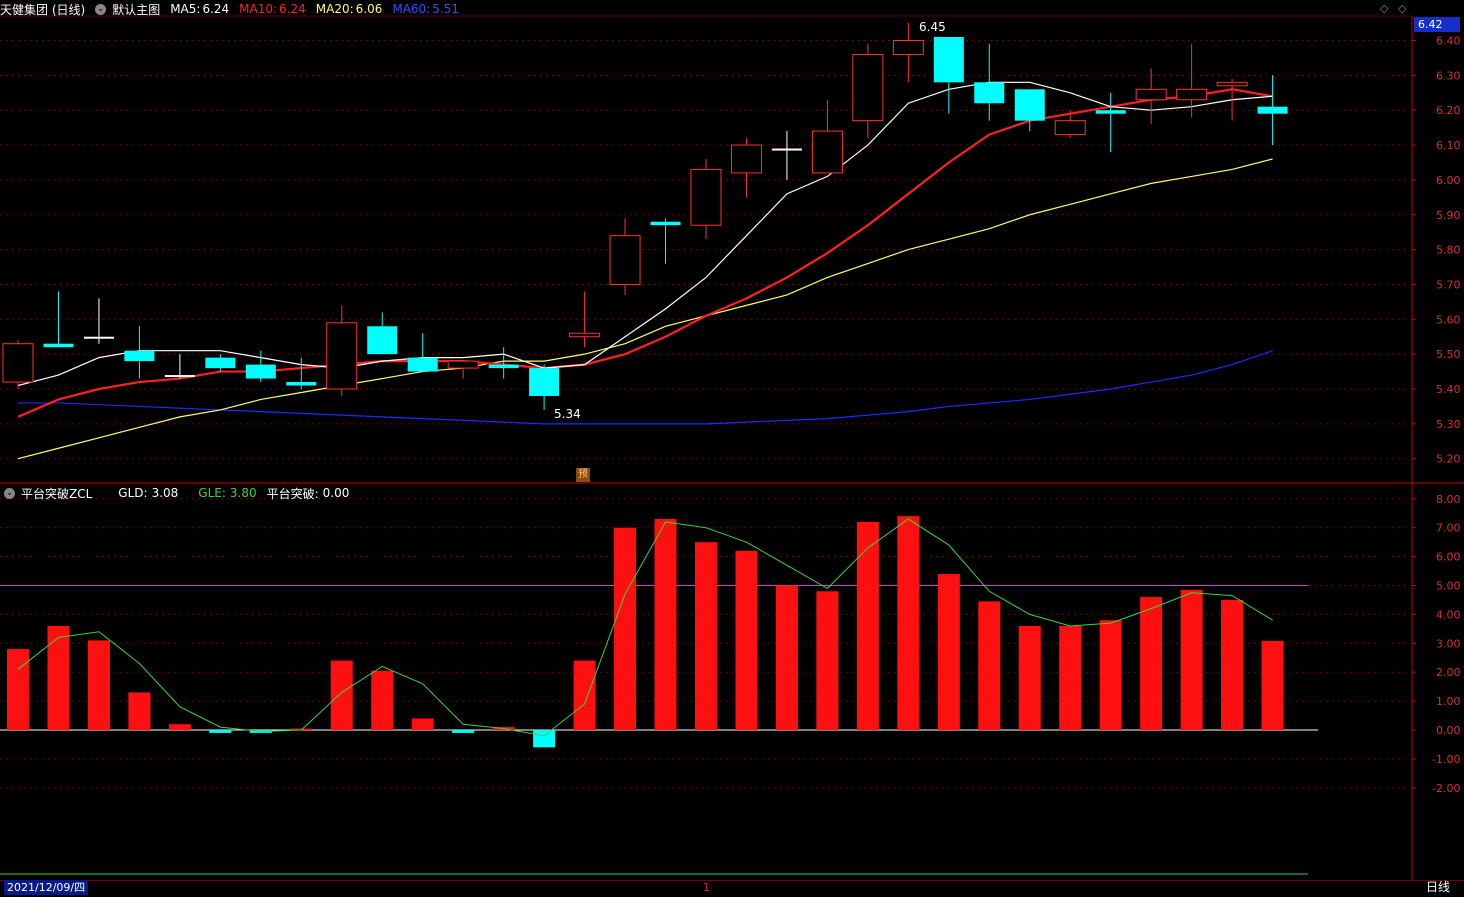  Describe the element at coordinates (1437, 24) in the screenshot. I see `current-price-tag: 6.42` at that location.